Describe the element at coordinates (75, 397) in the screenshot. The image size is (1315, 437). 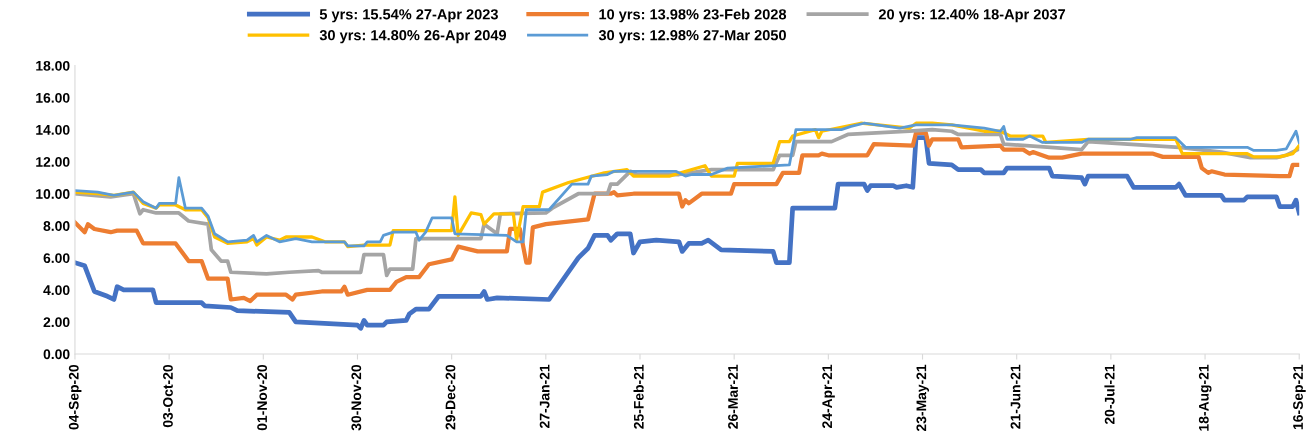
I see `x-tick-label: 04-Sep-20` at that location.